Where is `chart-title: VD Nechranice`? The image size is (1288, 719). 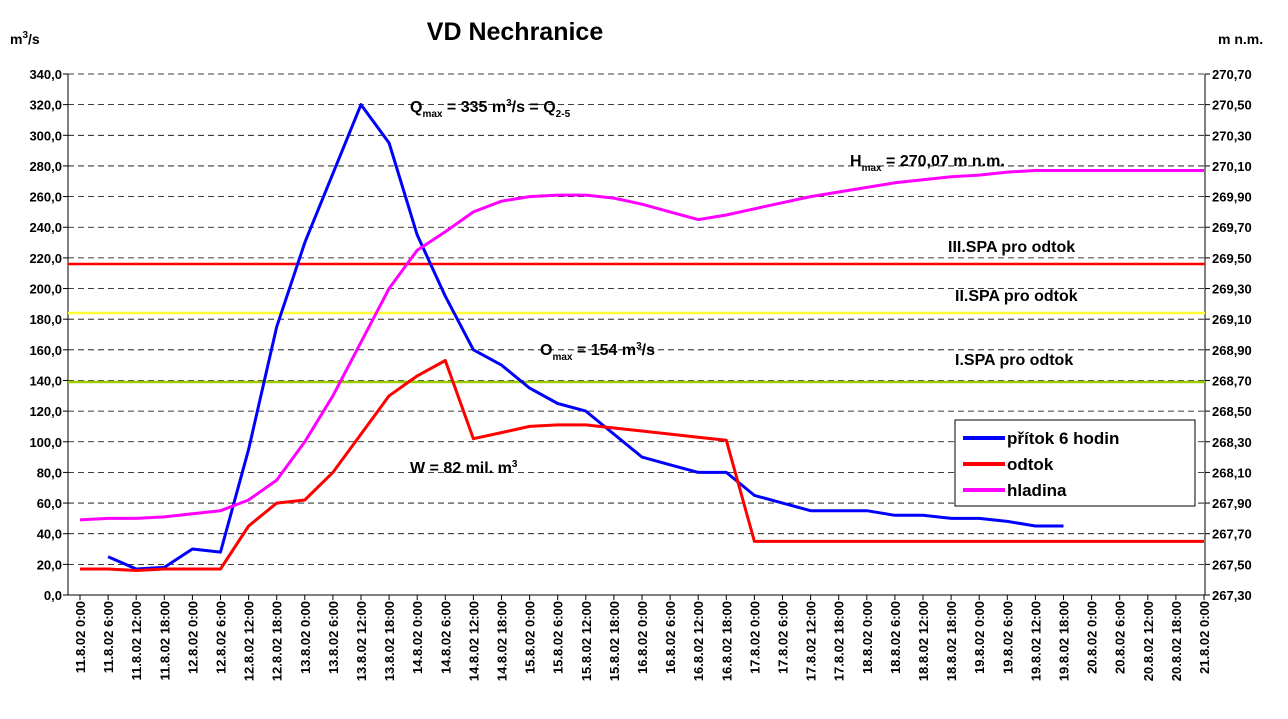 chart-title: VD Nechranice is located at coordinates (515, 32).